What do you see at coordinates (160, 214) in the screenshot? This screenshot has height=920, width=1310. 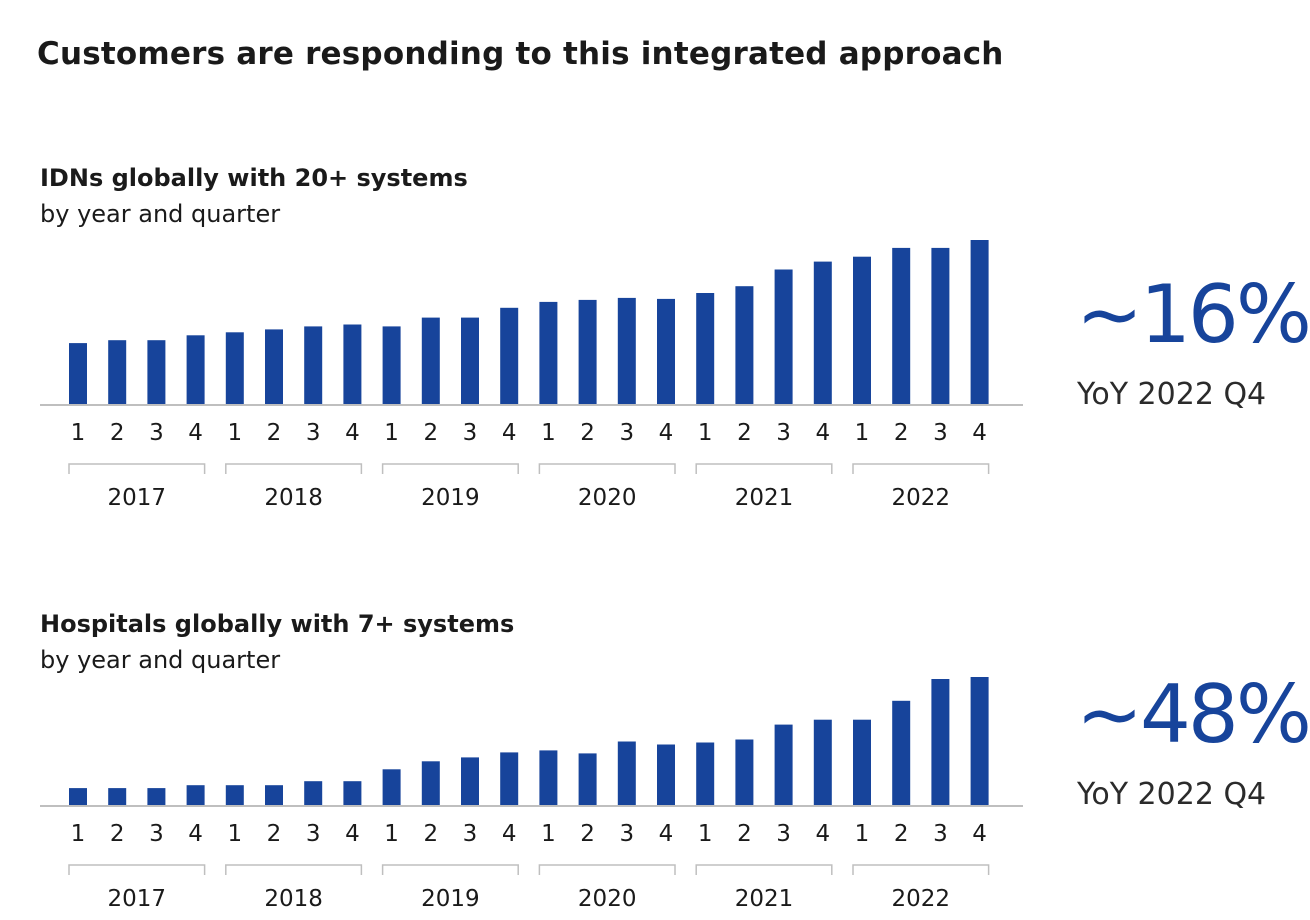 I see `chart-subtitle: by year and quarter` at bounding box center [160, 214].